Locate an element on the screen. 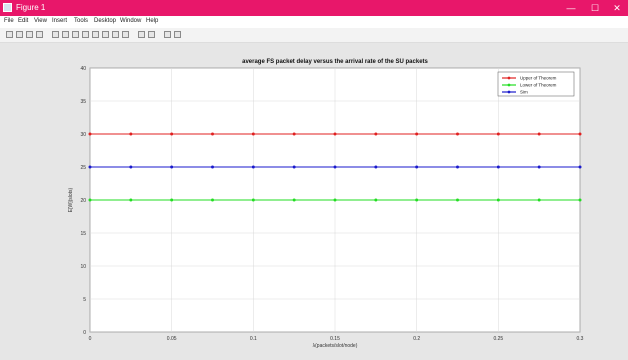 This screenshot has height=360, width=628. figure-toolbar is located at coordinates (314, 35).